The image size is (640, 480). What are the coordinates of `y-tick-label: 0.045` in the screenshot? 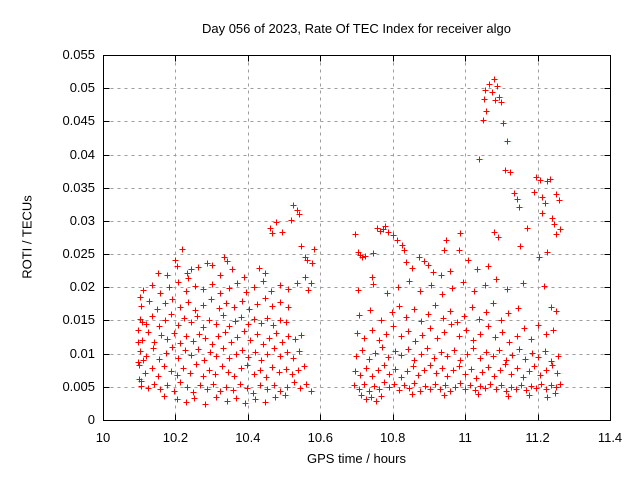 It's located at (78, 121).